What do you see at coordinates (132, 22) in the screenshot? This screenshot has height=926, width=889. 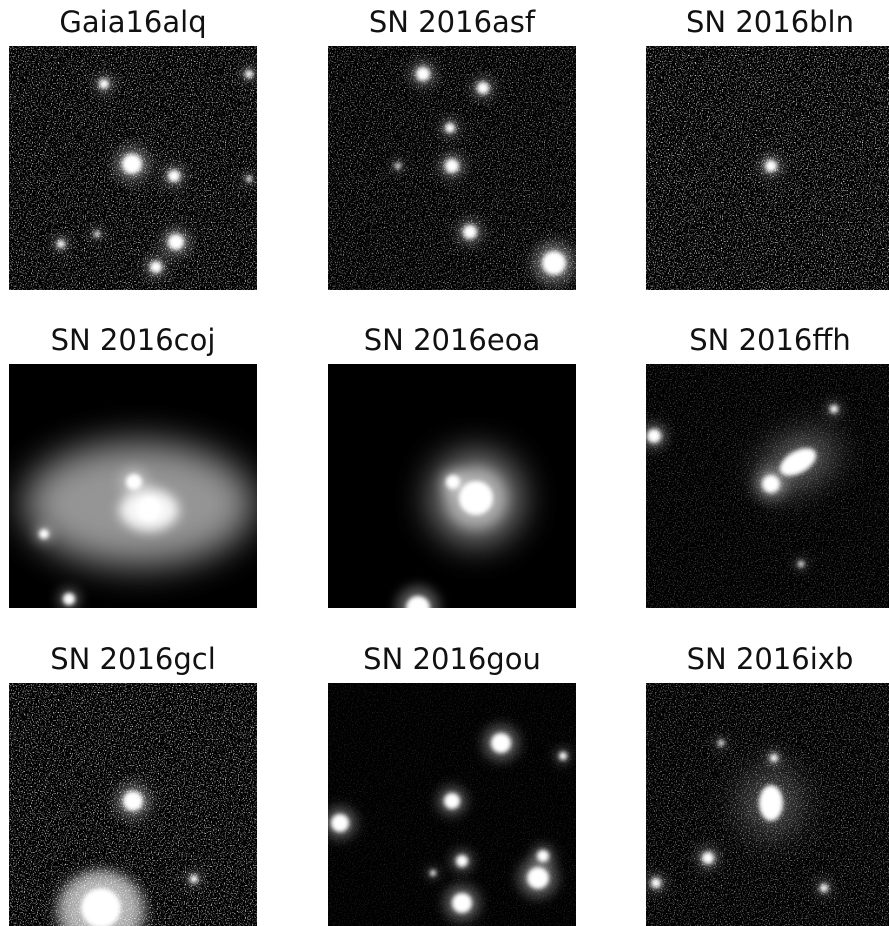 I see `panel-title: Gaia16alq` at bounding box center [132, 22].